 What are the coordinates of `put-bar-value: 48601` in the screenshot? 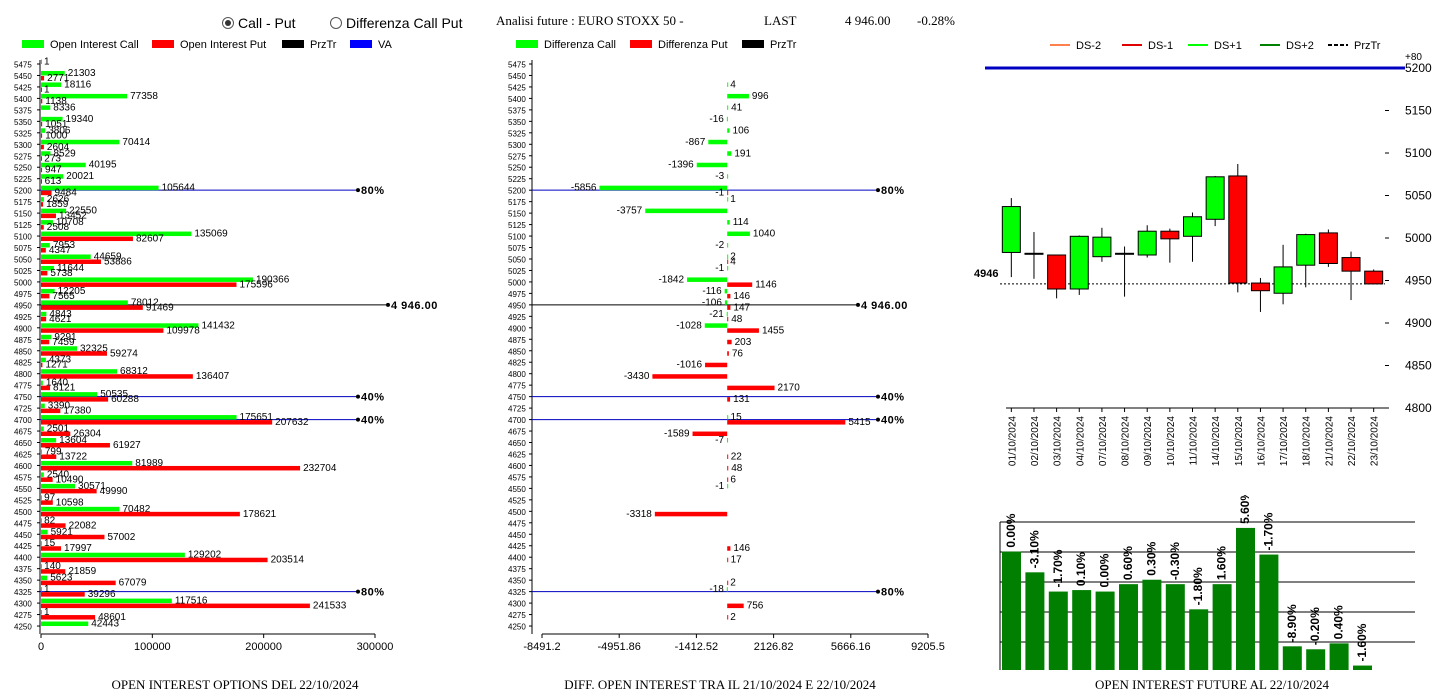 It's located at (112, 617).